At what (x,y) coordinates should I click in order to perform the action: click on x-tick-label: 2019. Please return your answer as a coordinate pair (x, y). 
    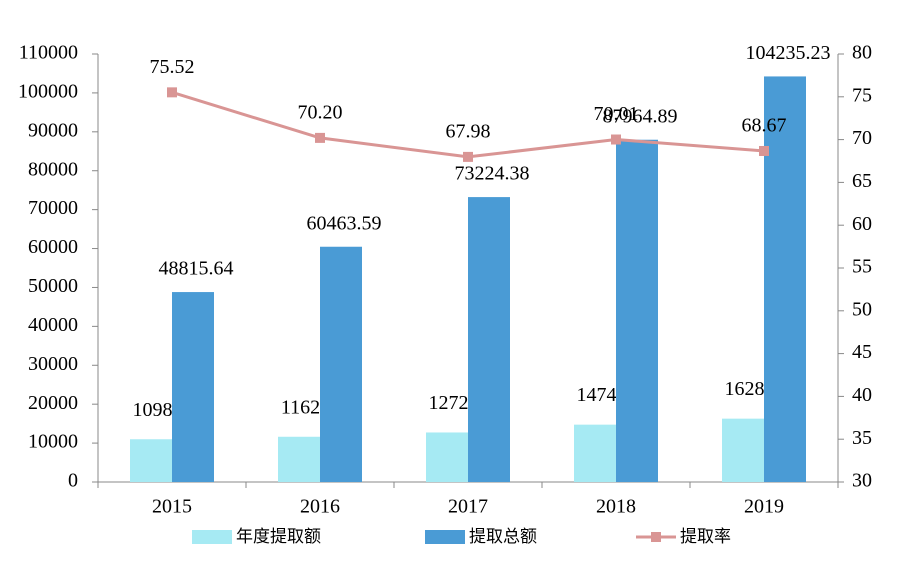
    Looking at the image, I should click on (764, 507).